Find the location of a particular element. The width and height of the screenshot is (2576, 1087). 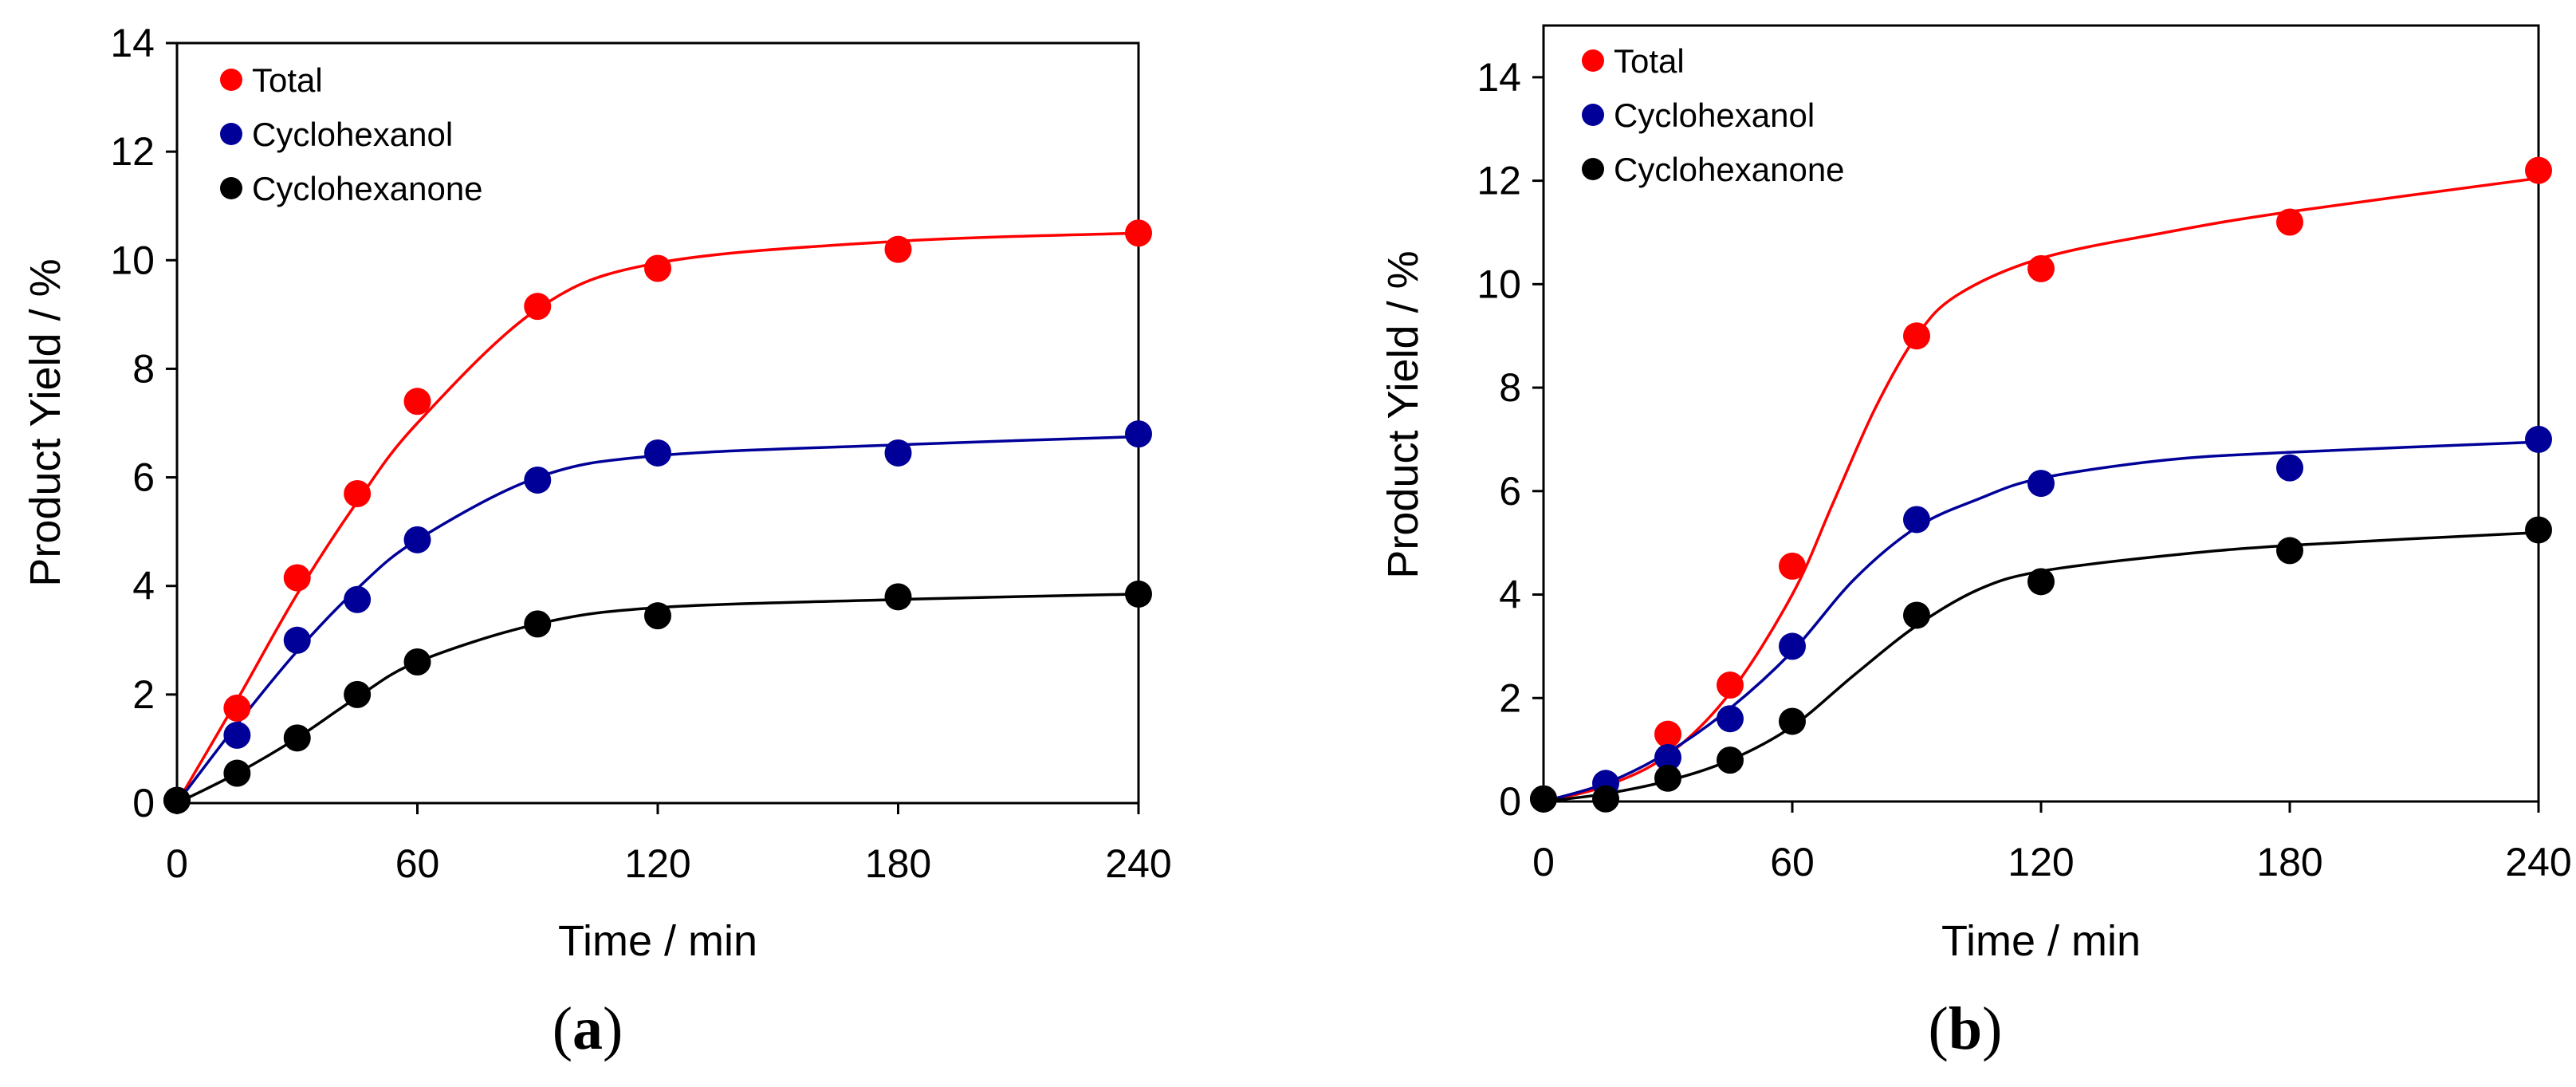

panel-label: (a) is located at coordinates (588, 1028).